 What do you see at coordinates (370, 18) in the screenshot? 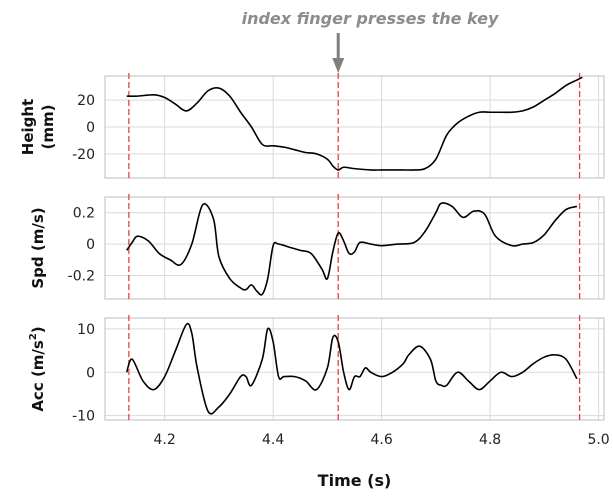
I see `annotation-text: index finger presses the key` at bounding box center [370, 18].